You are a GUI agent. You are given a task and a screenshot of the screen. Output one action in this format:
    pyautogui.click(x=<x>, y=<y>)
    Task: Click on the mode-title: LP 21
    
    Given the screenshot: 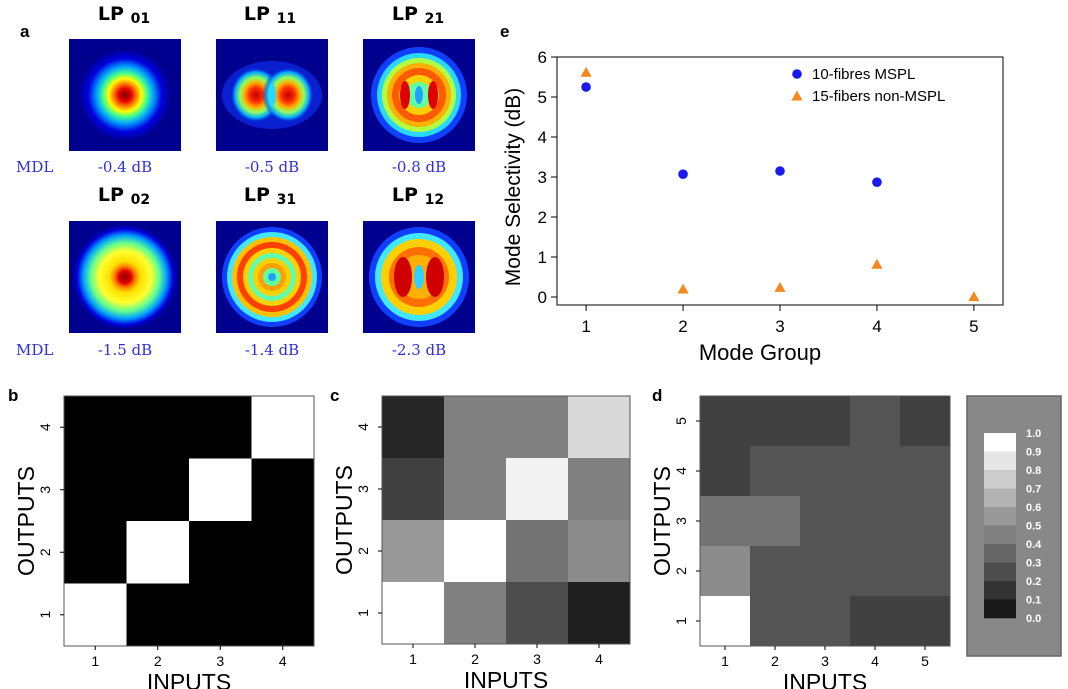 What is the action you would take?
    pyautogui.click(x=418, y=15)
    